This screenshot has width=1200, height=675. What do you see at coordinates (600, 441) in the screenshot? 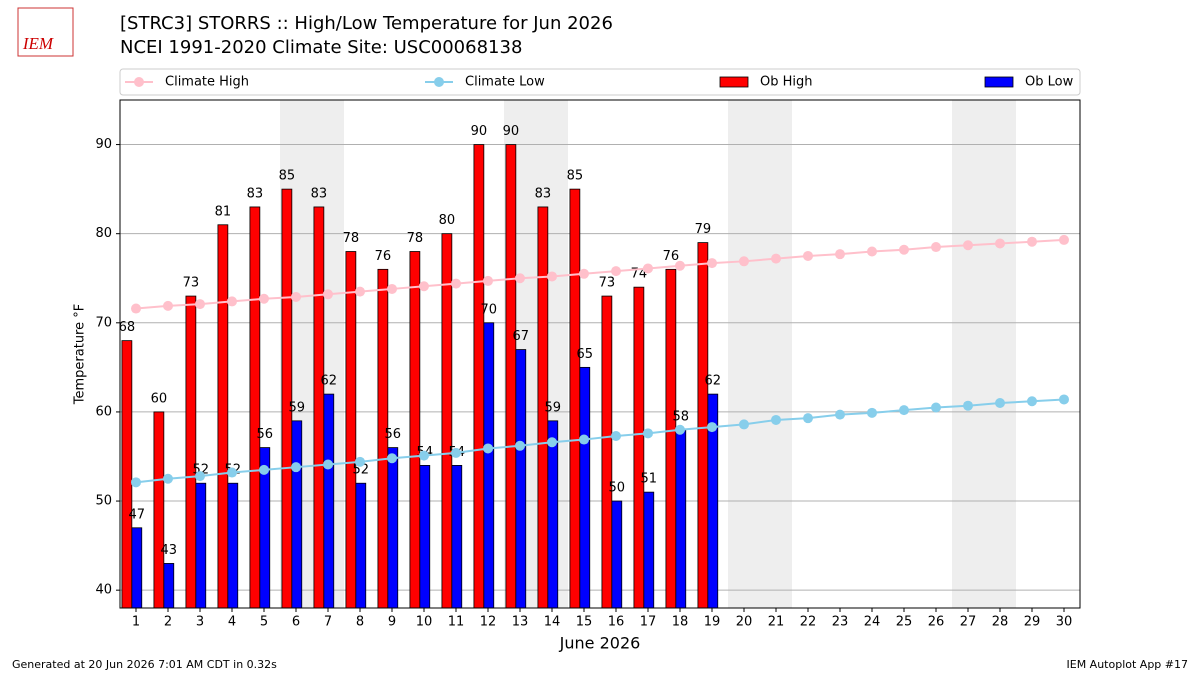
I see `climate-line` at bounding box center [600, 441].